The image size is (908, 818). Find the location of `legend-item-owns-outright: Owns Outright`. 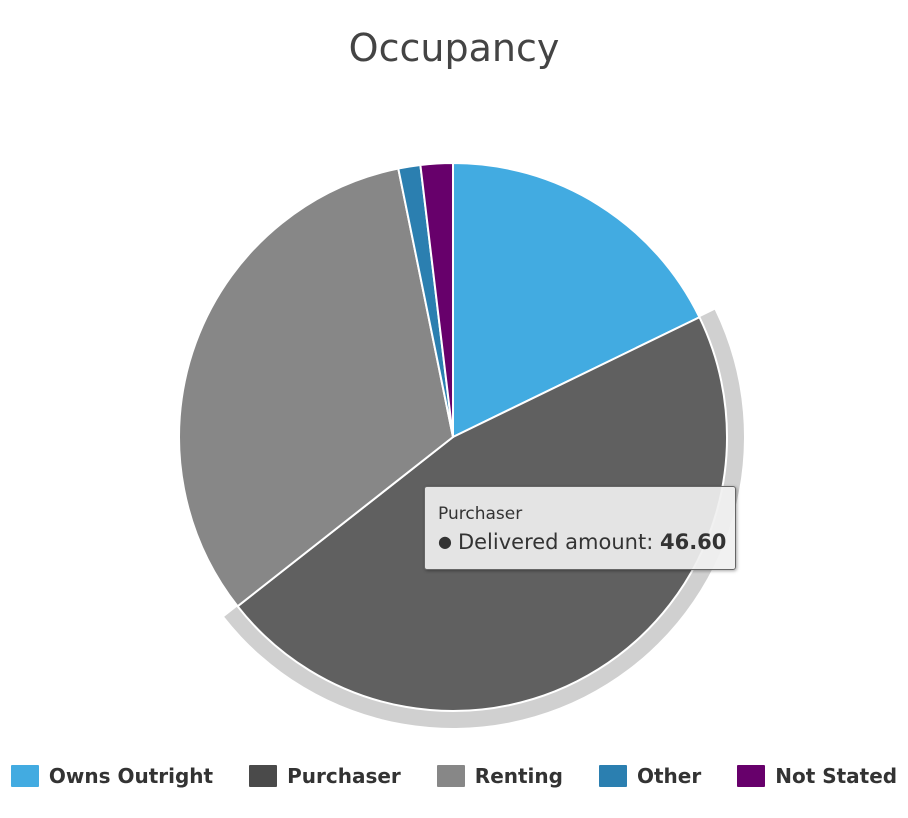

legend-item-owns-outright: Owns Outright is located at coordinates (112, 776).